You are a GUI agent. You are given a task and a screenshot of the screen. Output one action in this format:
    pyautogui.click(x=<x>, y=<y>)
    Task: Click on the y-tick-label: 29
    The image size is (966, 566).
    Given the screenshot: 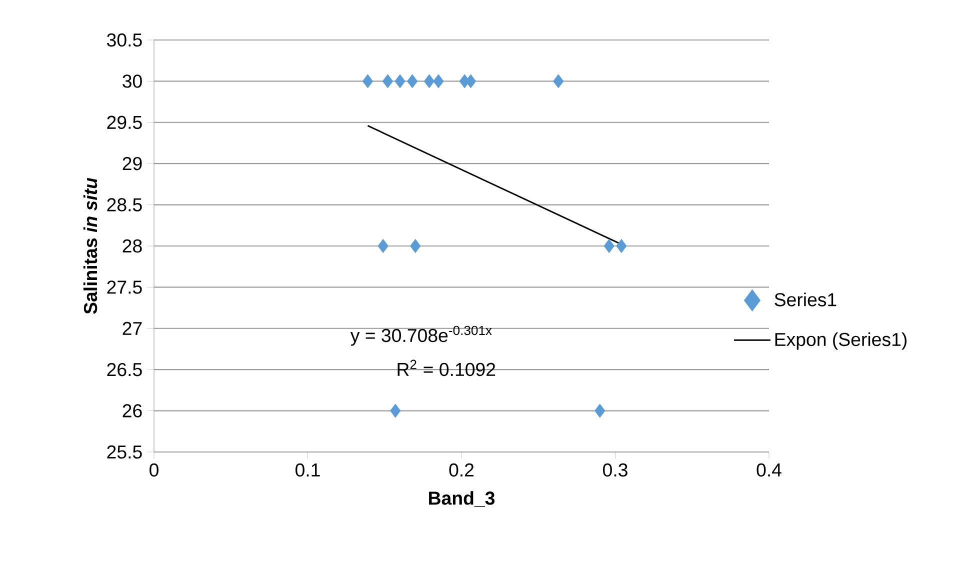 What is the action you would take?
    pyautogui.click(x=132, y=163)
    